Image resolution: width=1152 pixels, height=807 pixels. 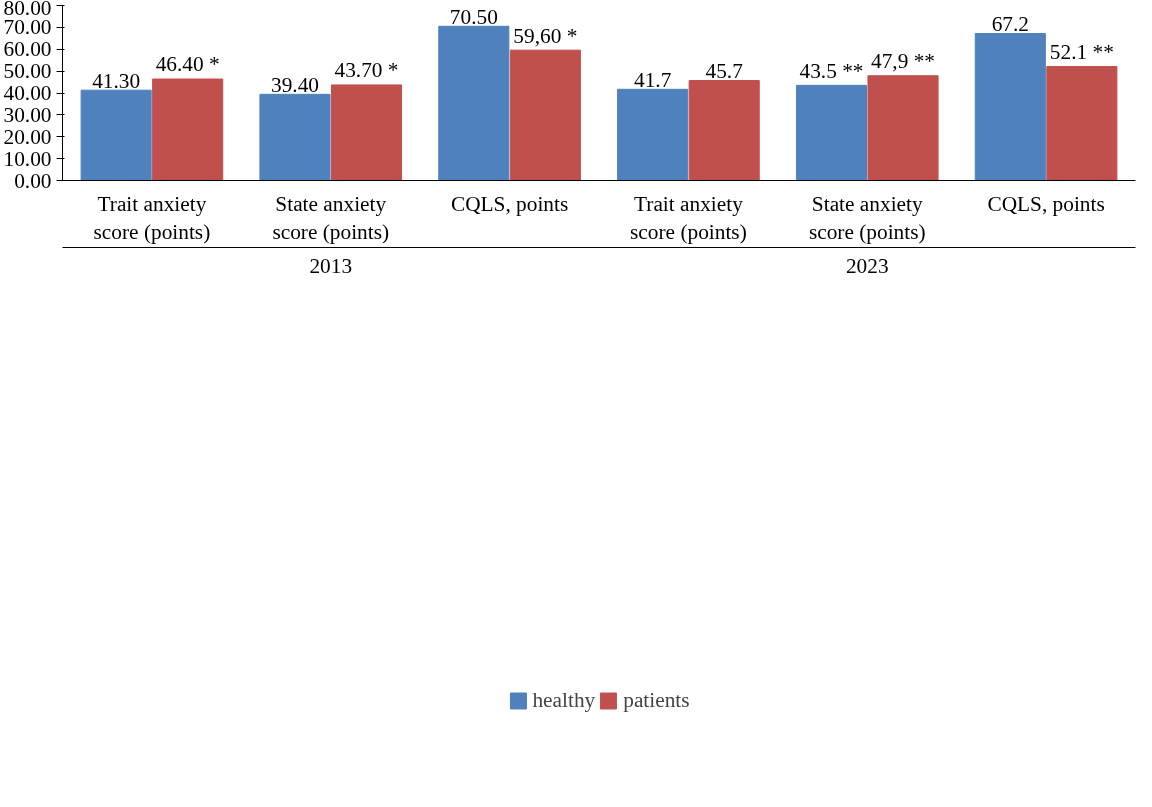 What do you see at coordinates (27, 93) in the screenshot?
I see `y-tick-label: 40.00` at bounding box center [27, 93].